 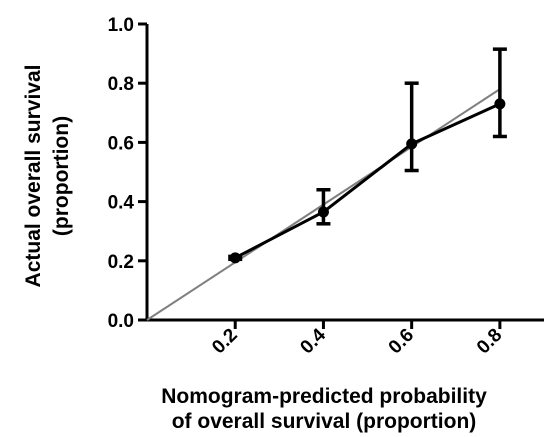 What do you see at coordinates (33, 176) in the screenshot?
I see `y-axis-label-line-1: Actual overall survival` at bounding box center [33, 176].